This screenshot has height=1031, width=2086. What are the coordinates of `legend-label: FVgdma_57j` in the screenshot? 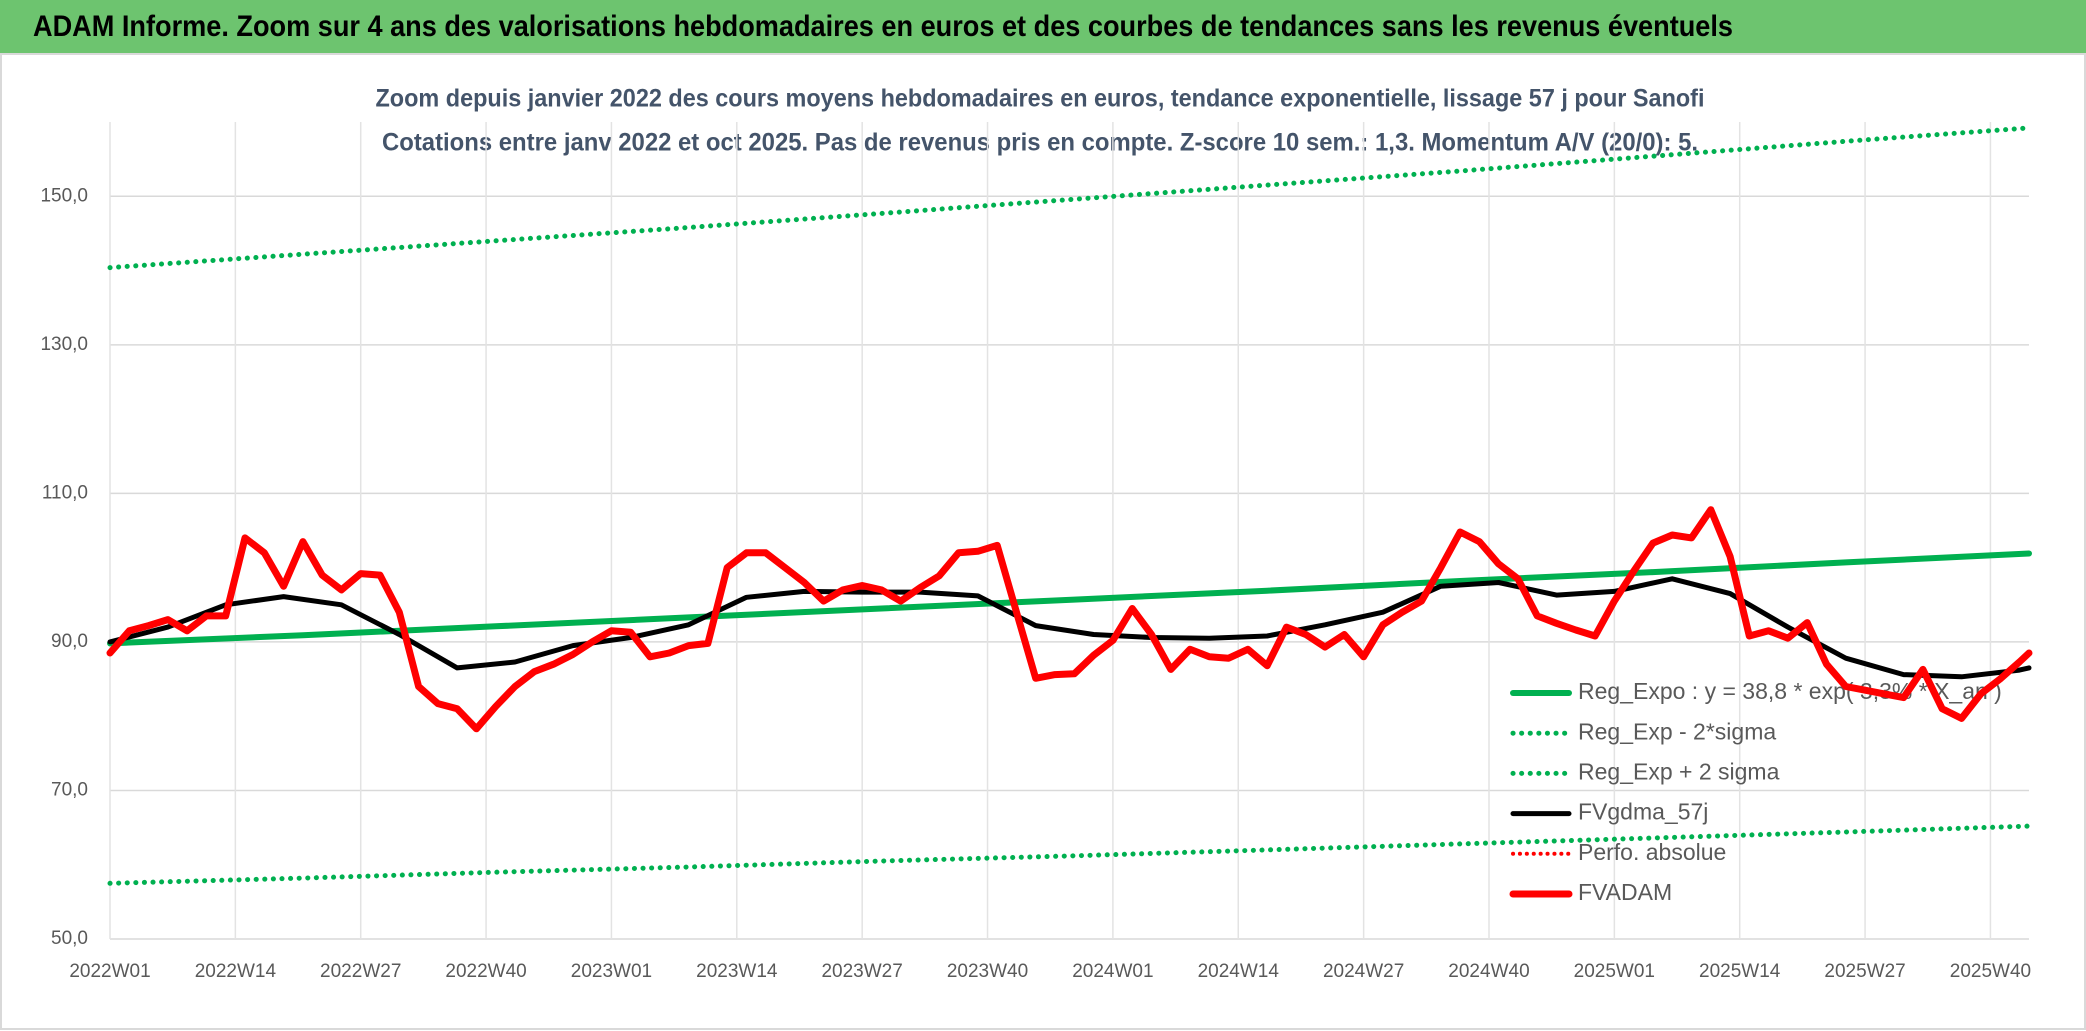 It's located at (1643, 812).